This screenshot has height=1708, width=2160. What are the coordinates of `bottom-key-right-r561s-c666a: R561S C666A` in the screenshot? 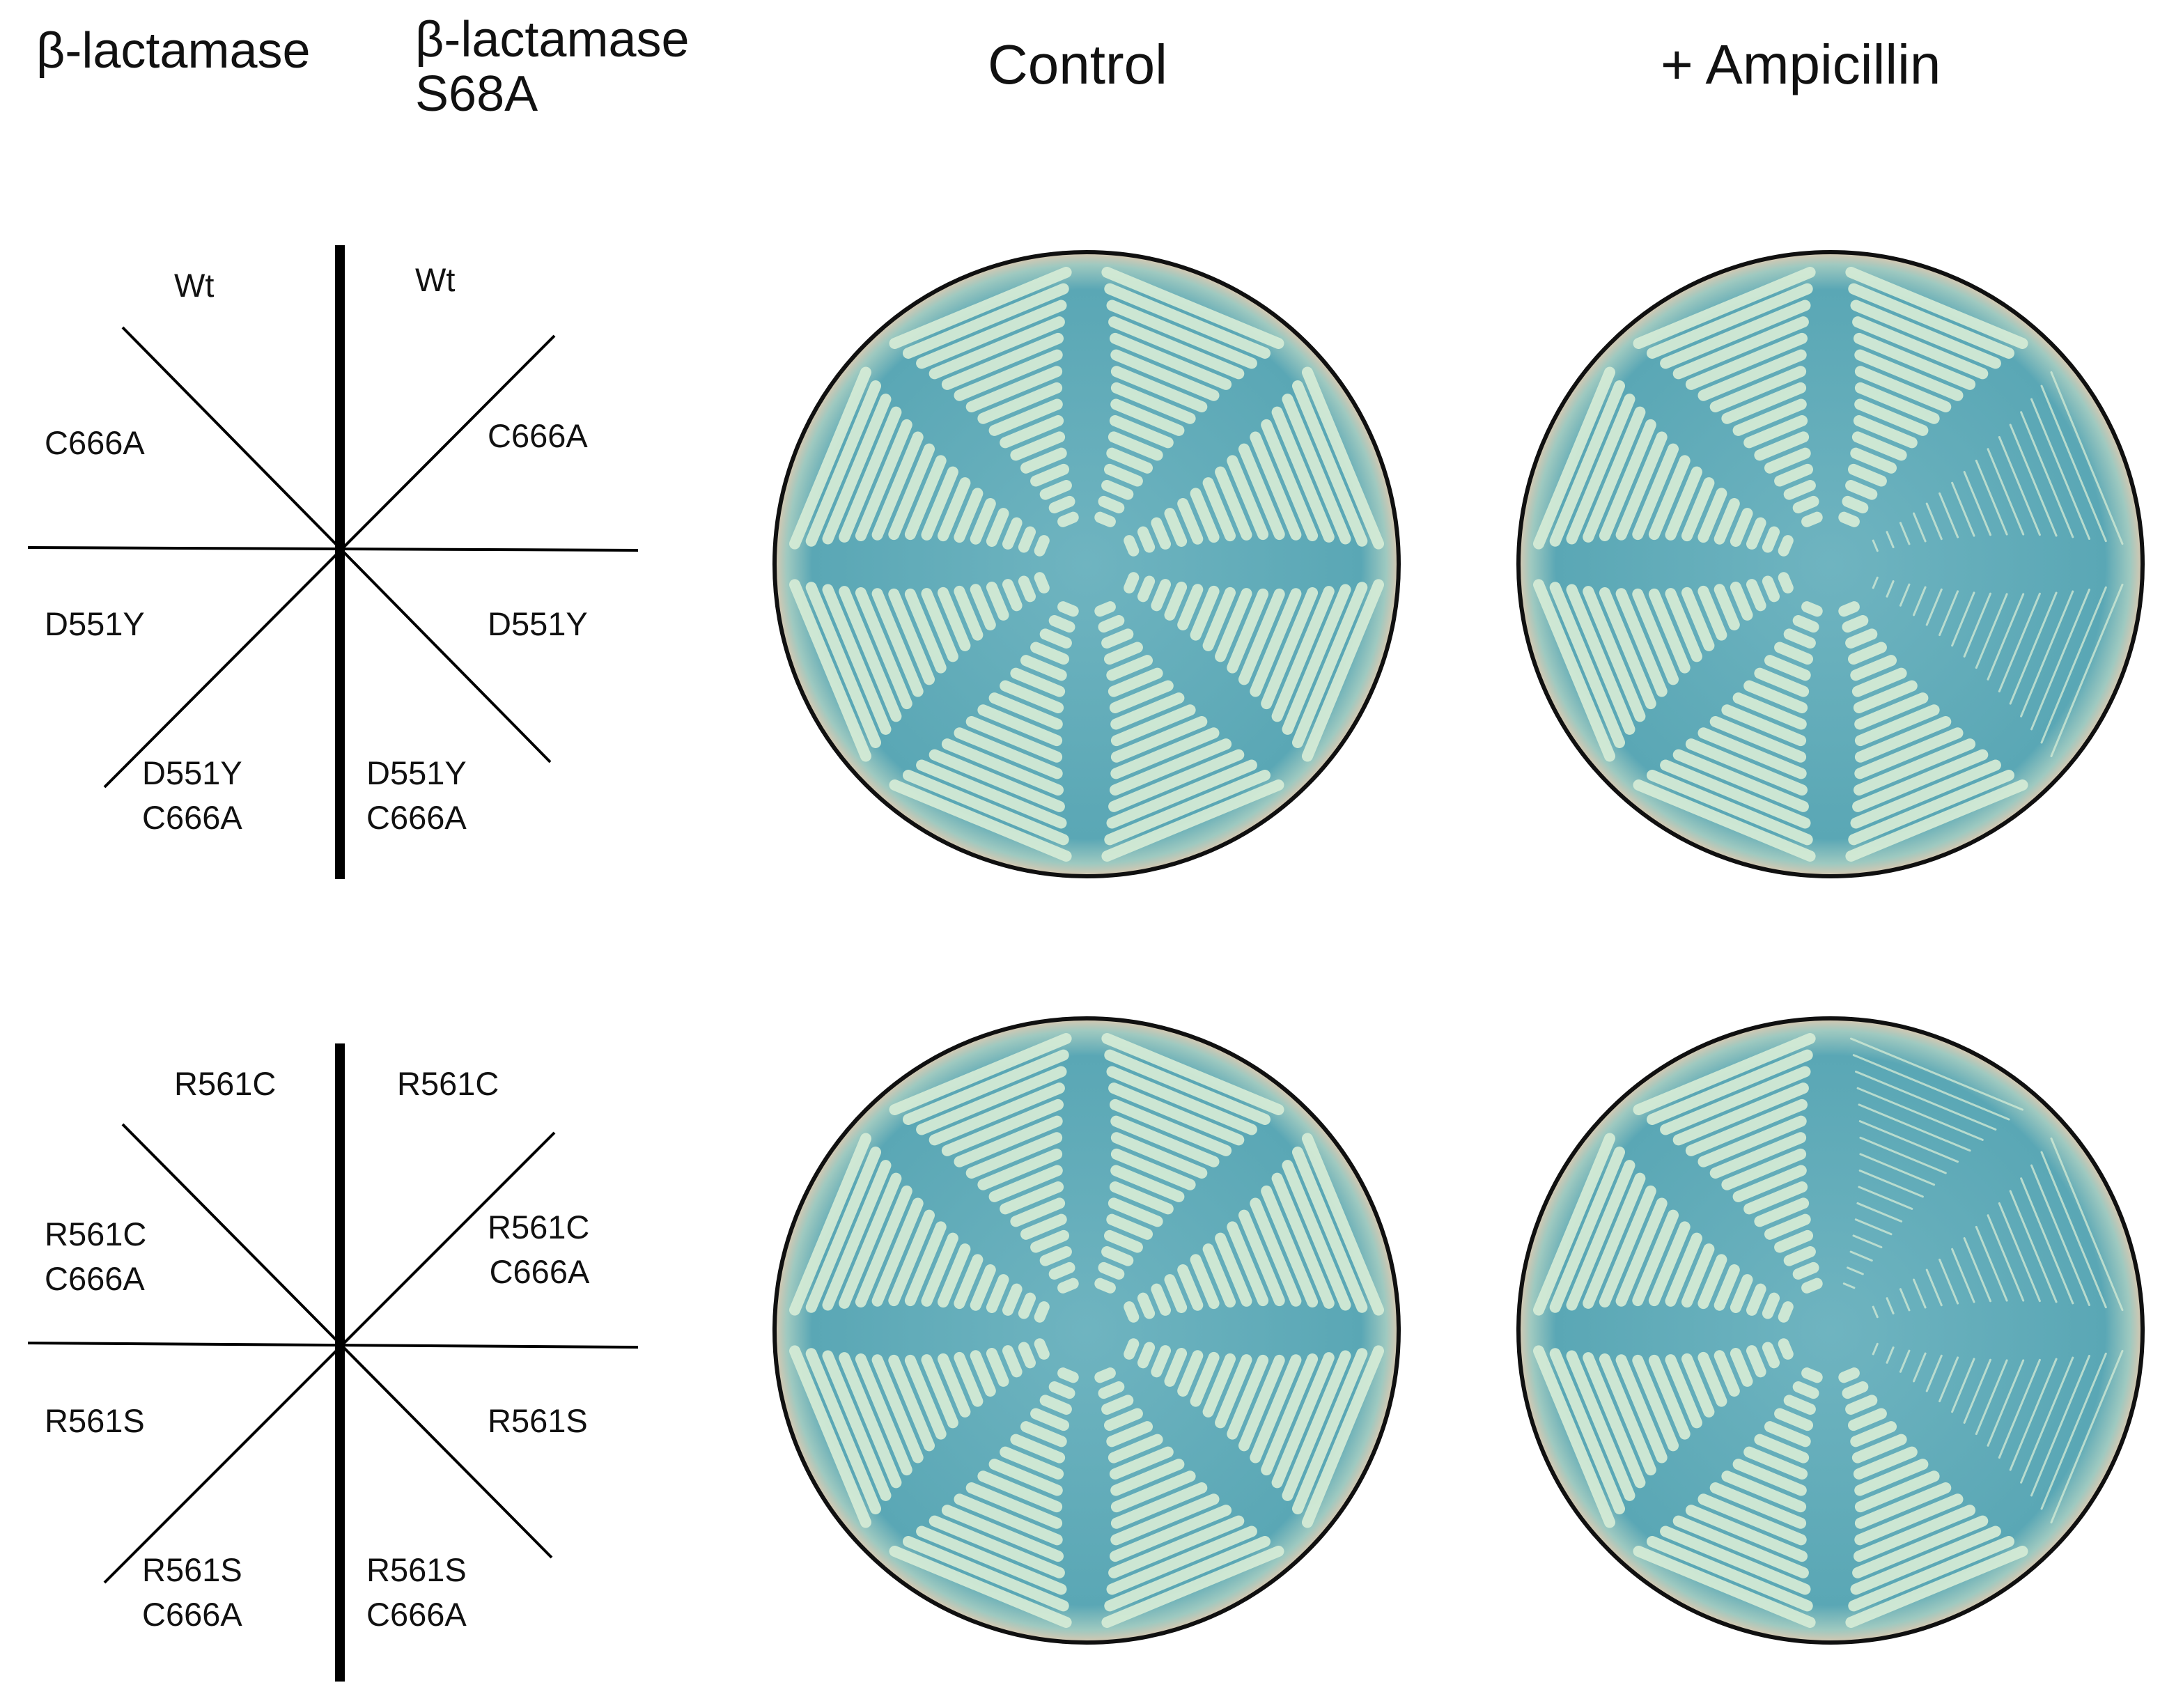 It's located at (417, 1592).